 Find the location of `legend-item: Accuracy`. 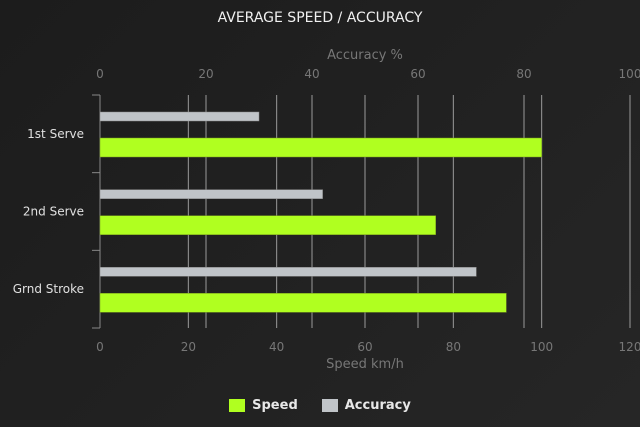

legend-item: Accuracy is located at coordinates (366, 405).